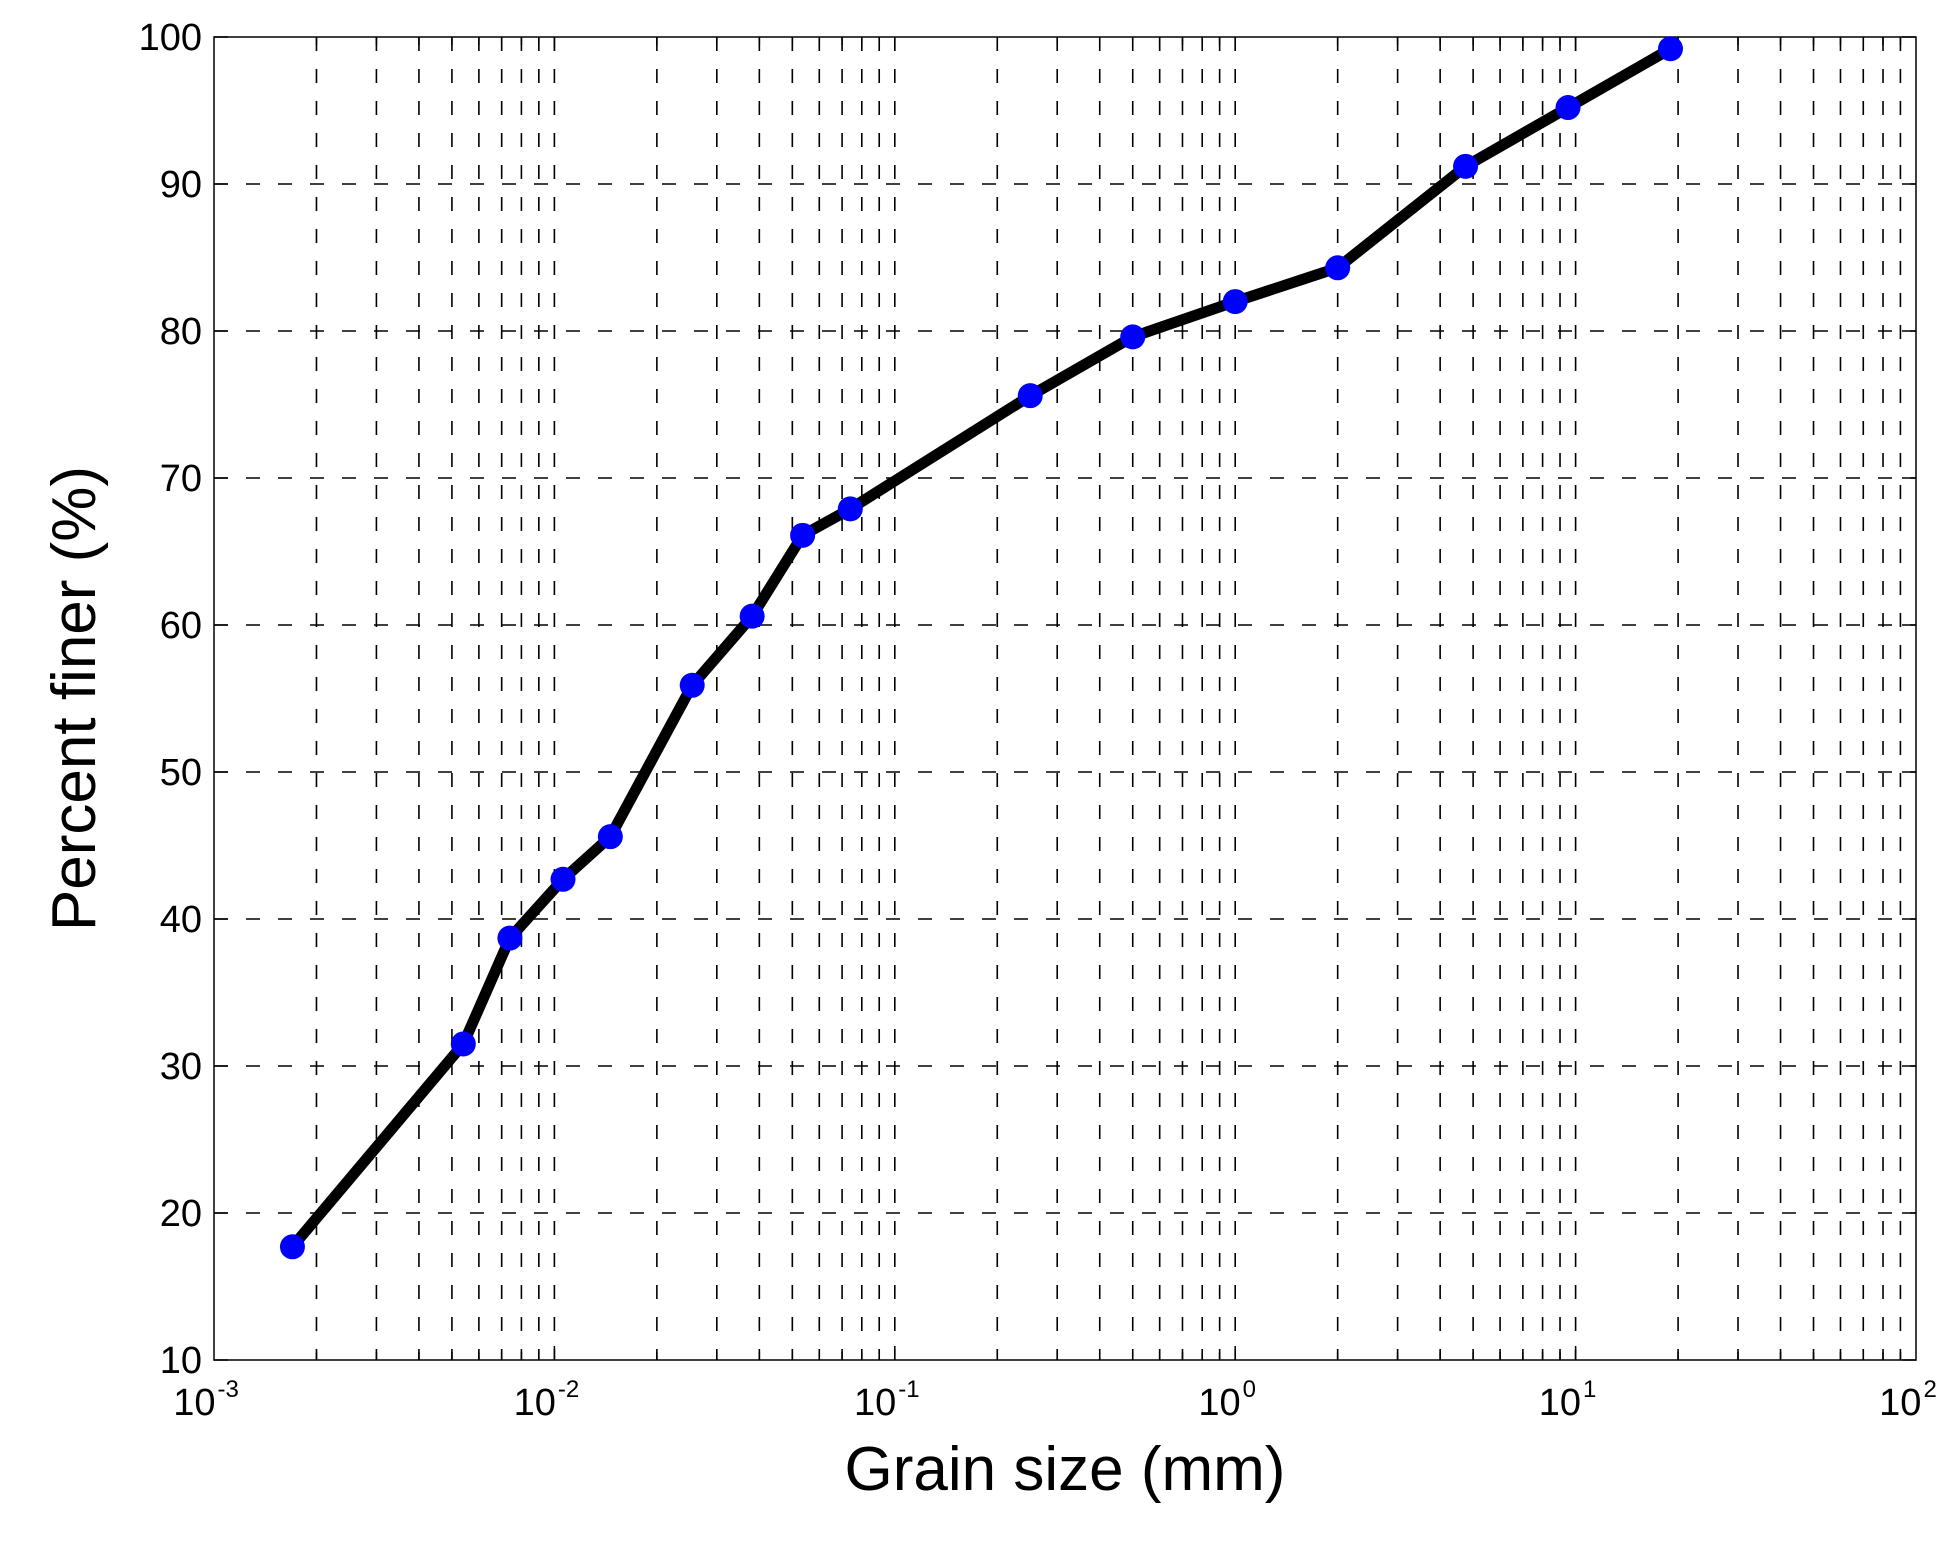 This screenshot has height=1556, width=1960. I want to click on x-tick-label: 10⁻², so click(547, 1400).